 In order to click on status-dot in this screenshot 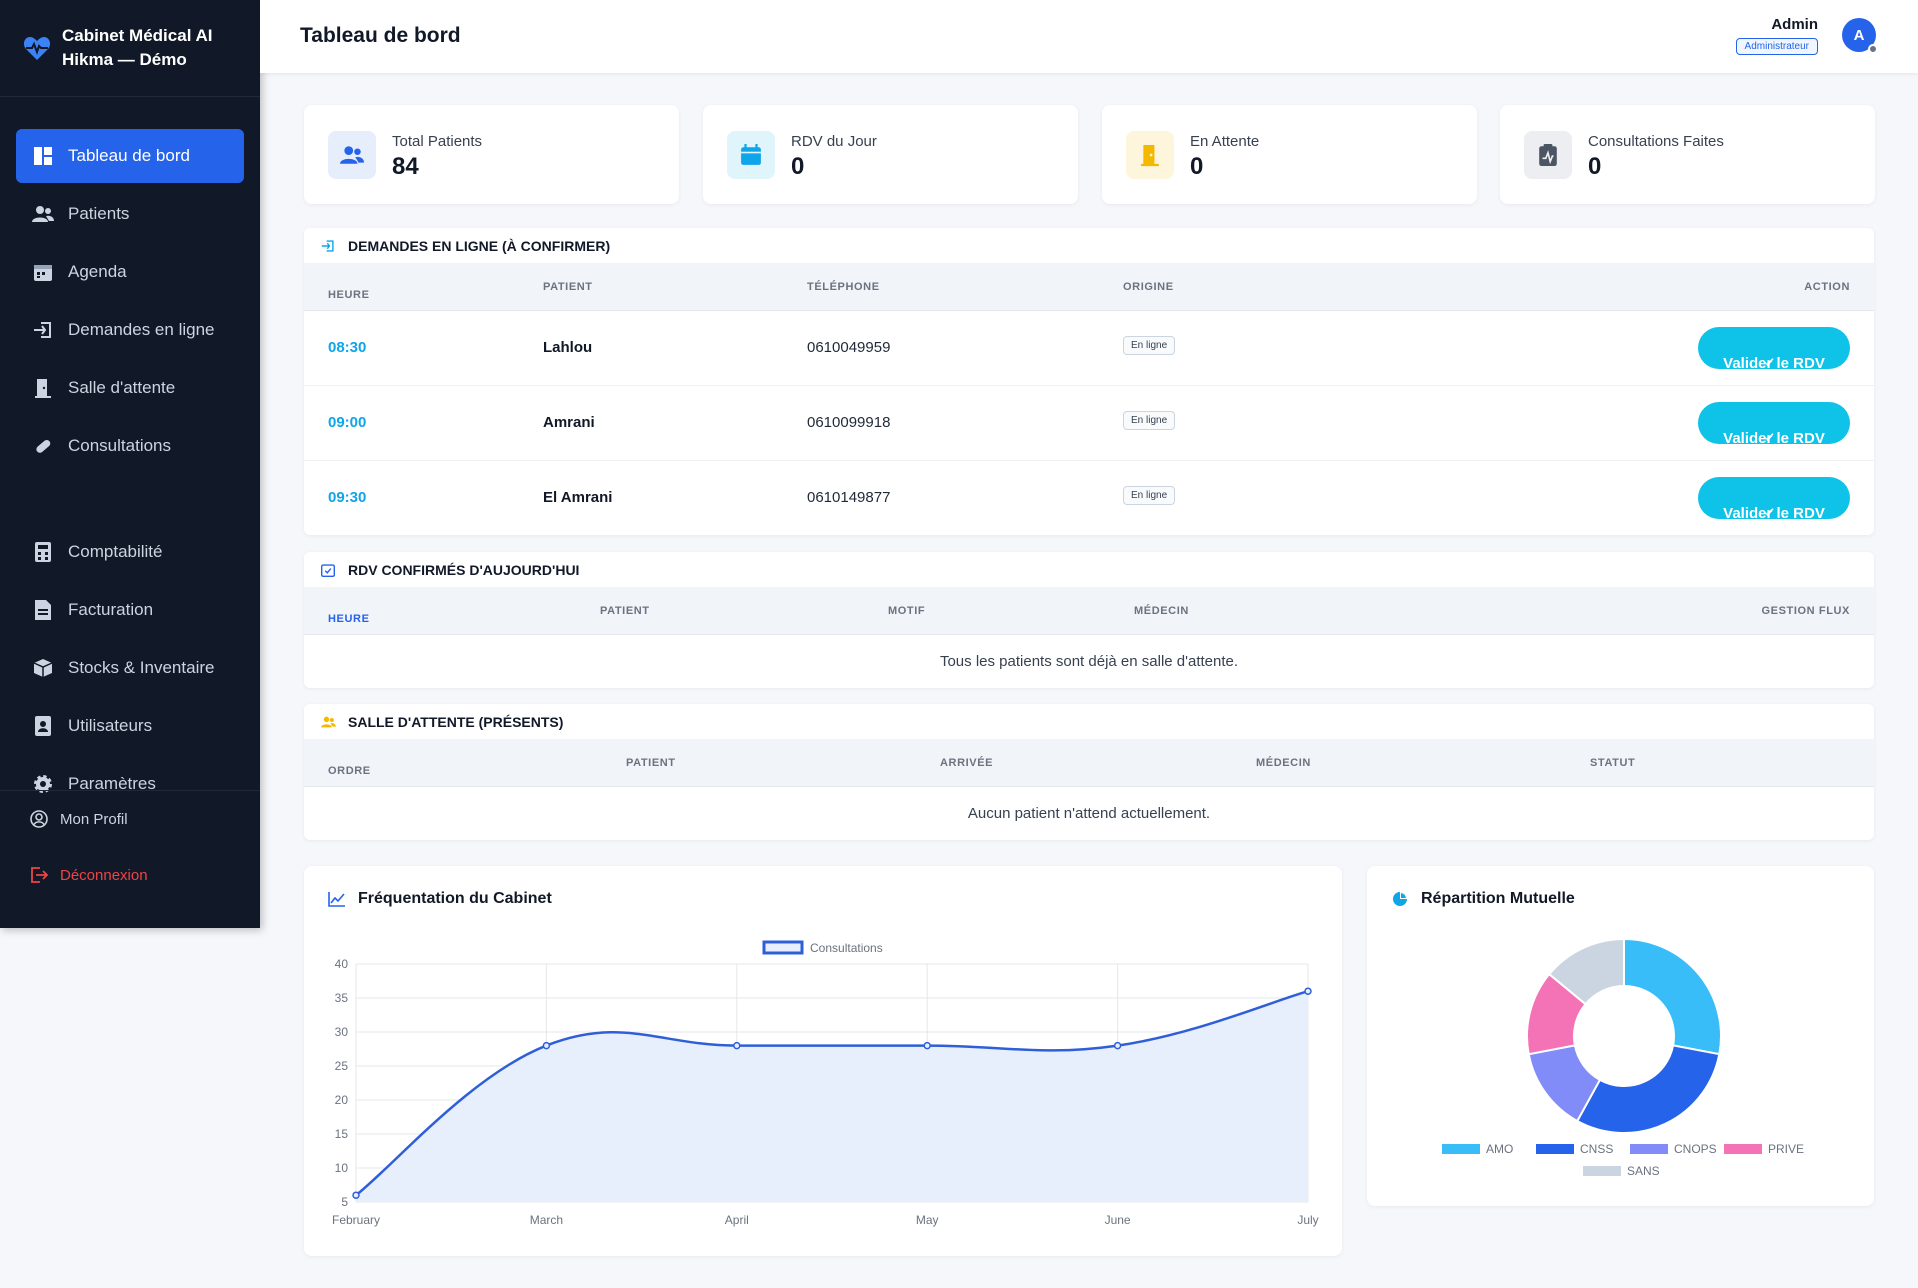, I will do `click(1873, 49)`.